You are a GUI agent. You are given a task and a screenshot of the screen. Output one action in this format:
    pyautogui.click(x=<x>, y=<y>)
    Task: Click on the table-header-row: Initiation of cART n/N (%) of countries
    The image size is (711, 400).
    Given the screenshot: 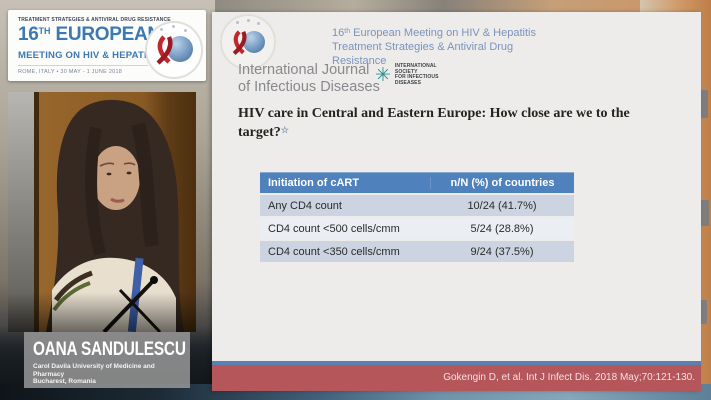 What is the action you would take?
    pyautogui.click(x=417, y=182)
    